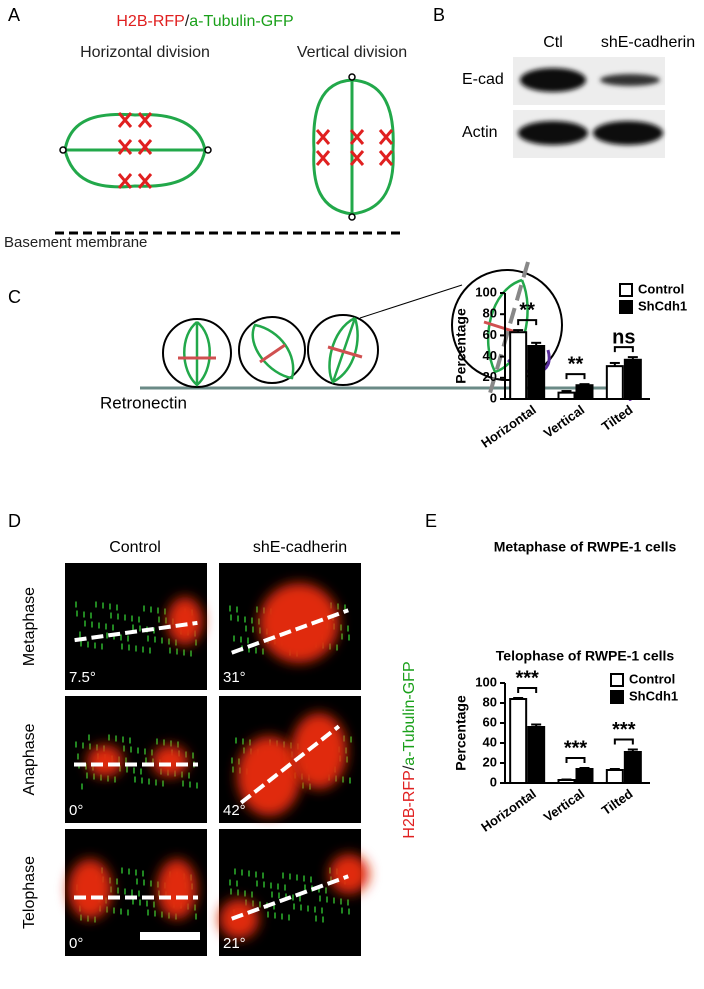  I want to click on vertical-cell, so click(353, 147).